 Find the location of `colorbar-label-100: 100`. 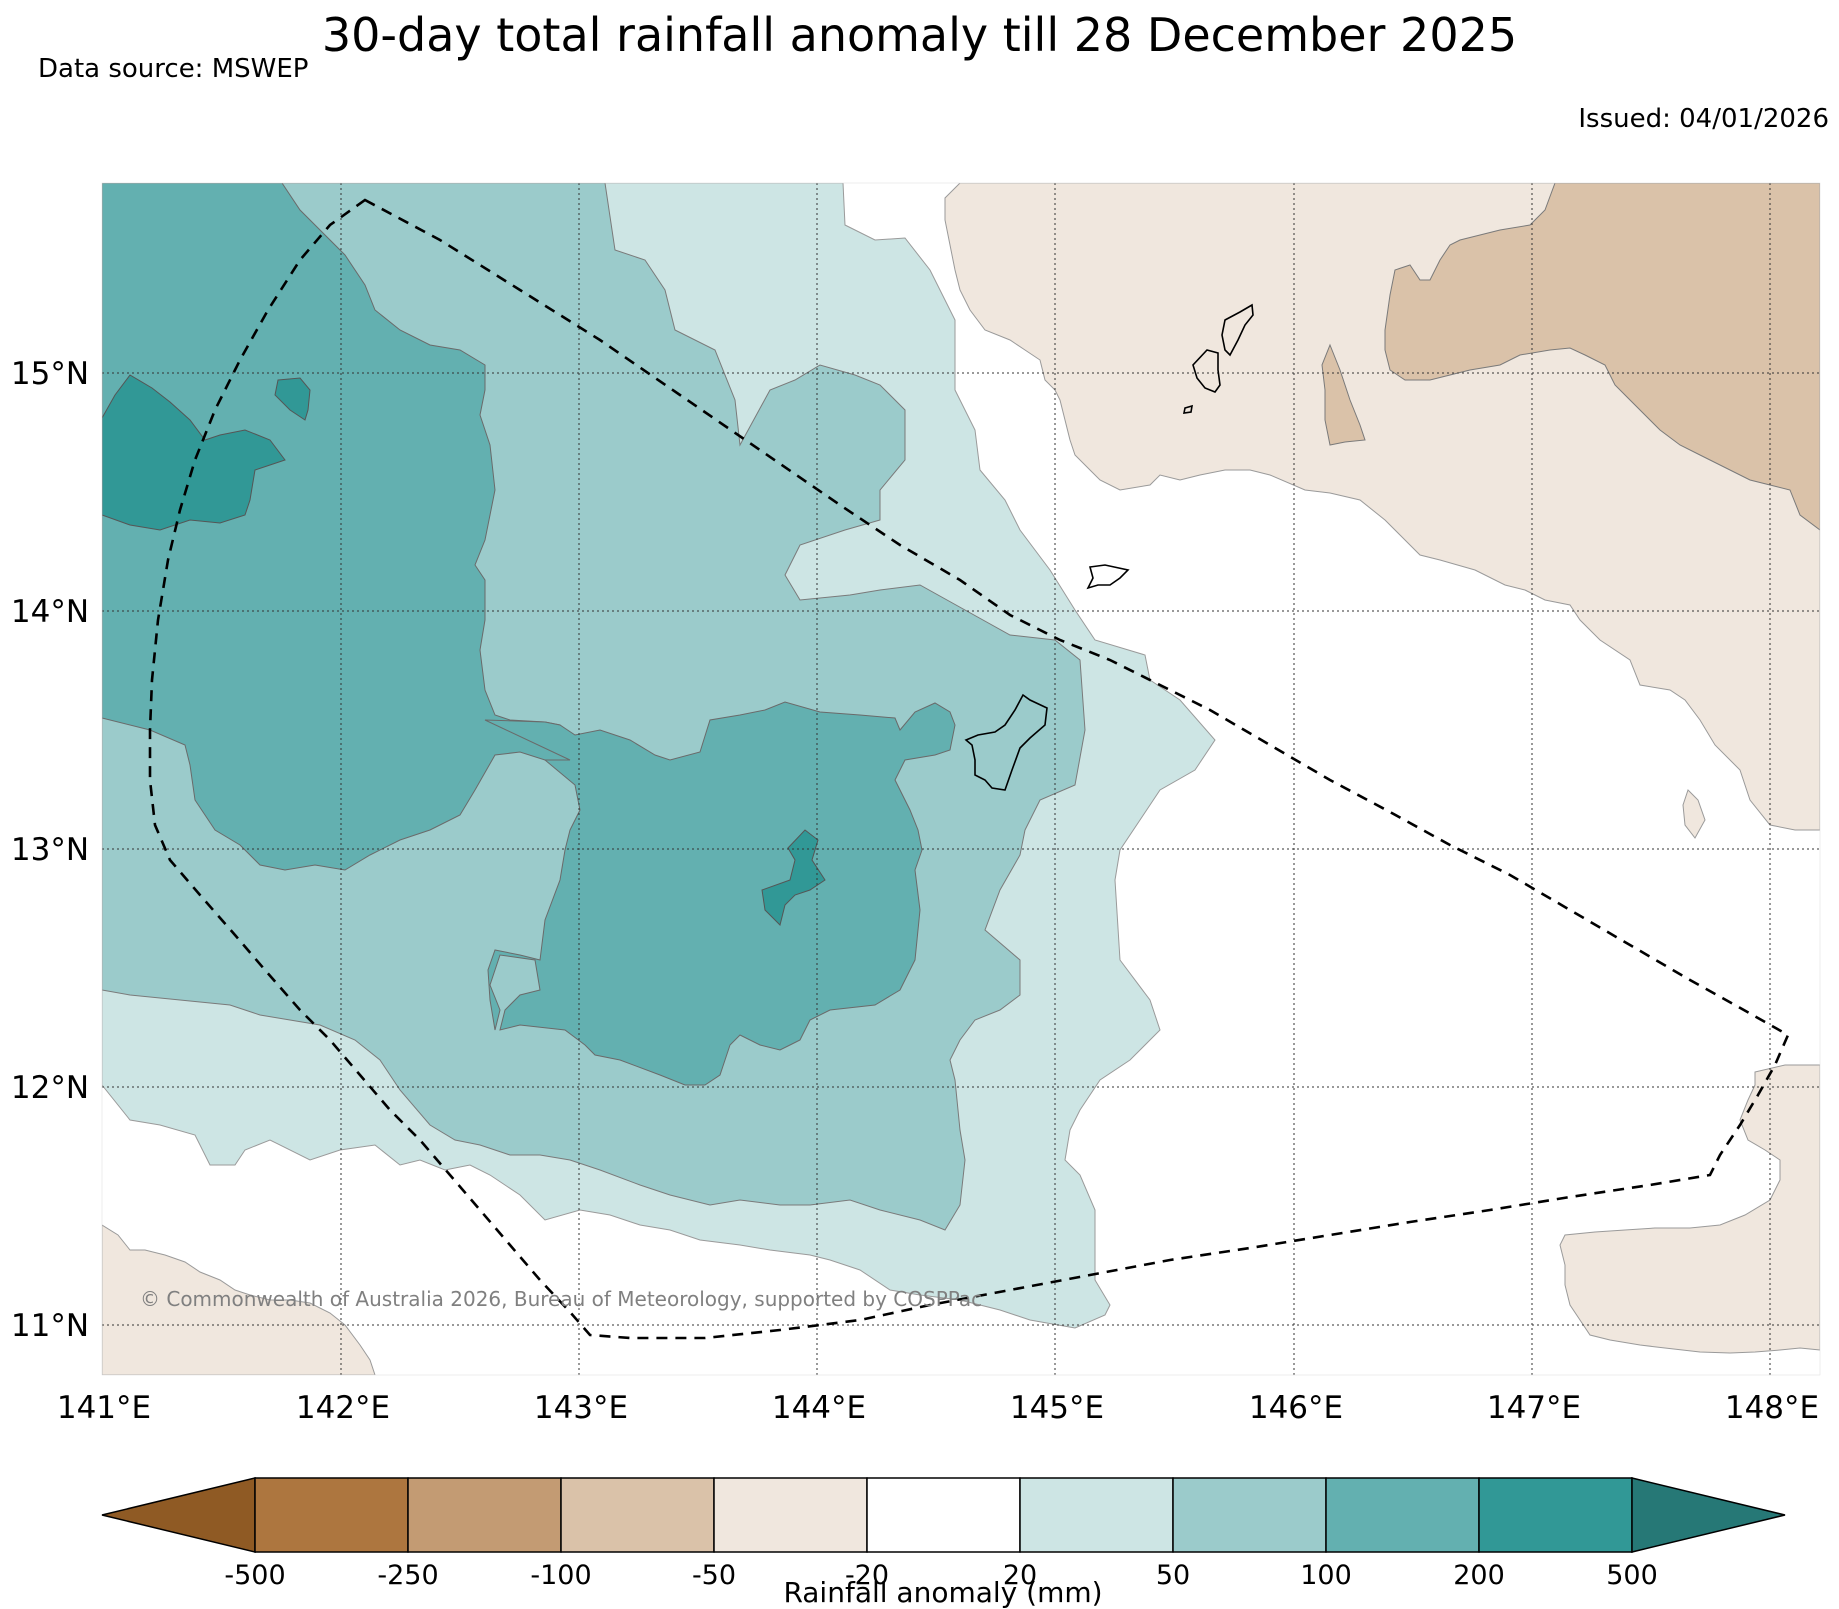

colorbar-label-100: 100 is located at coordinates (1326, 1575).